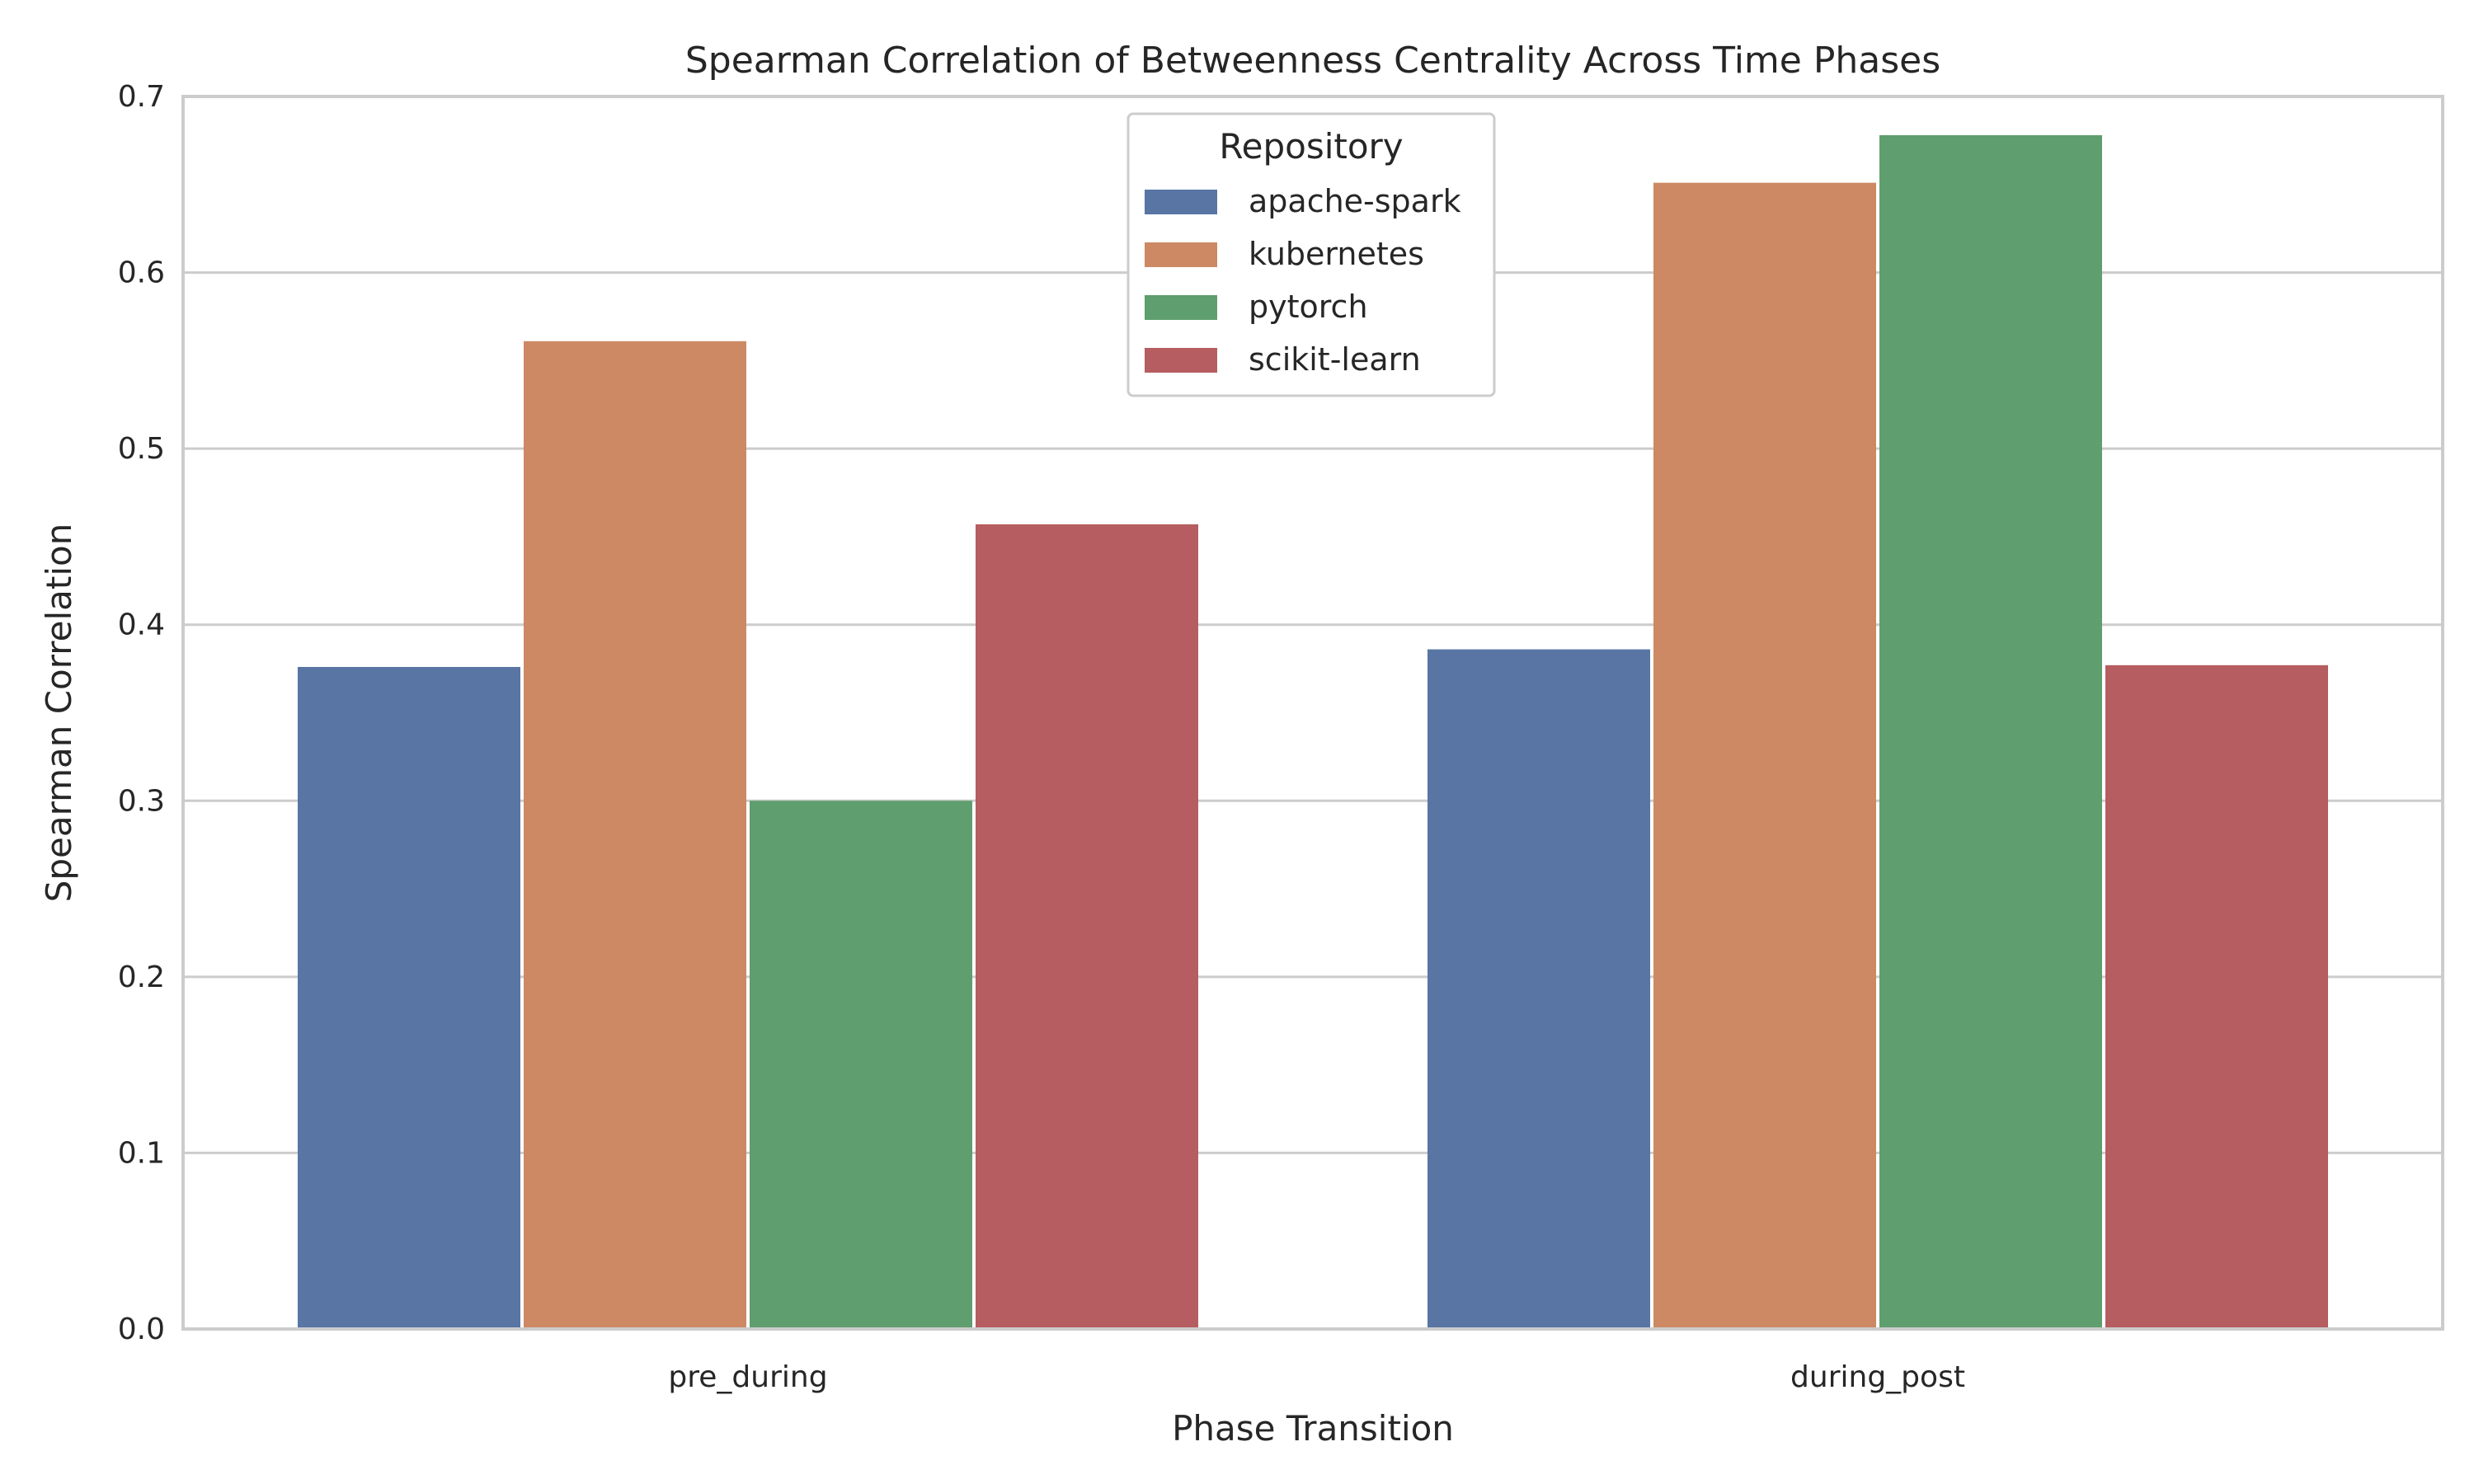 This screenshot has height=1484, width=2474. Describe the element at coordinates (141, 97) in the screenshot. I see `y-tick-label: 0.7` at that location.